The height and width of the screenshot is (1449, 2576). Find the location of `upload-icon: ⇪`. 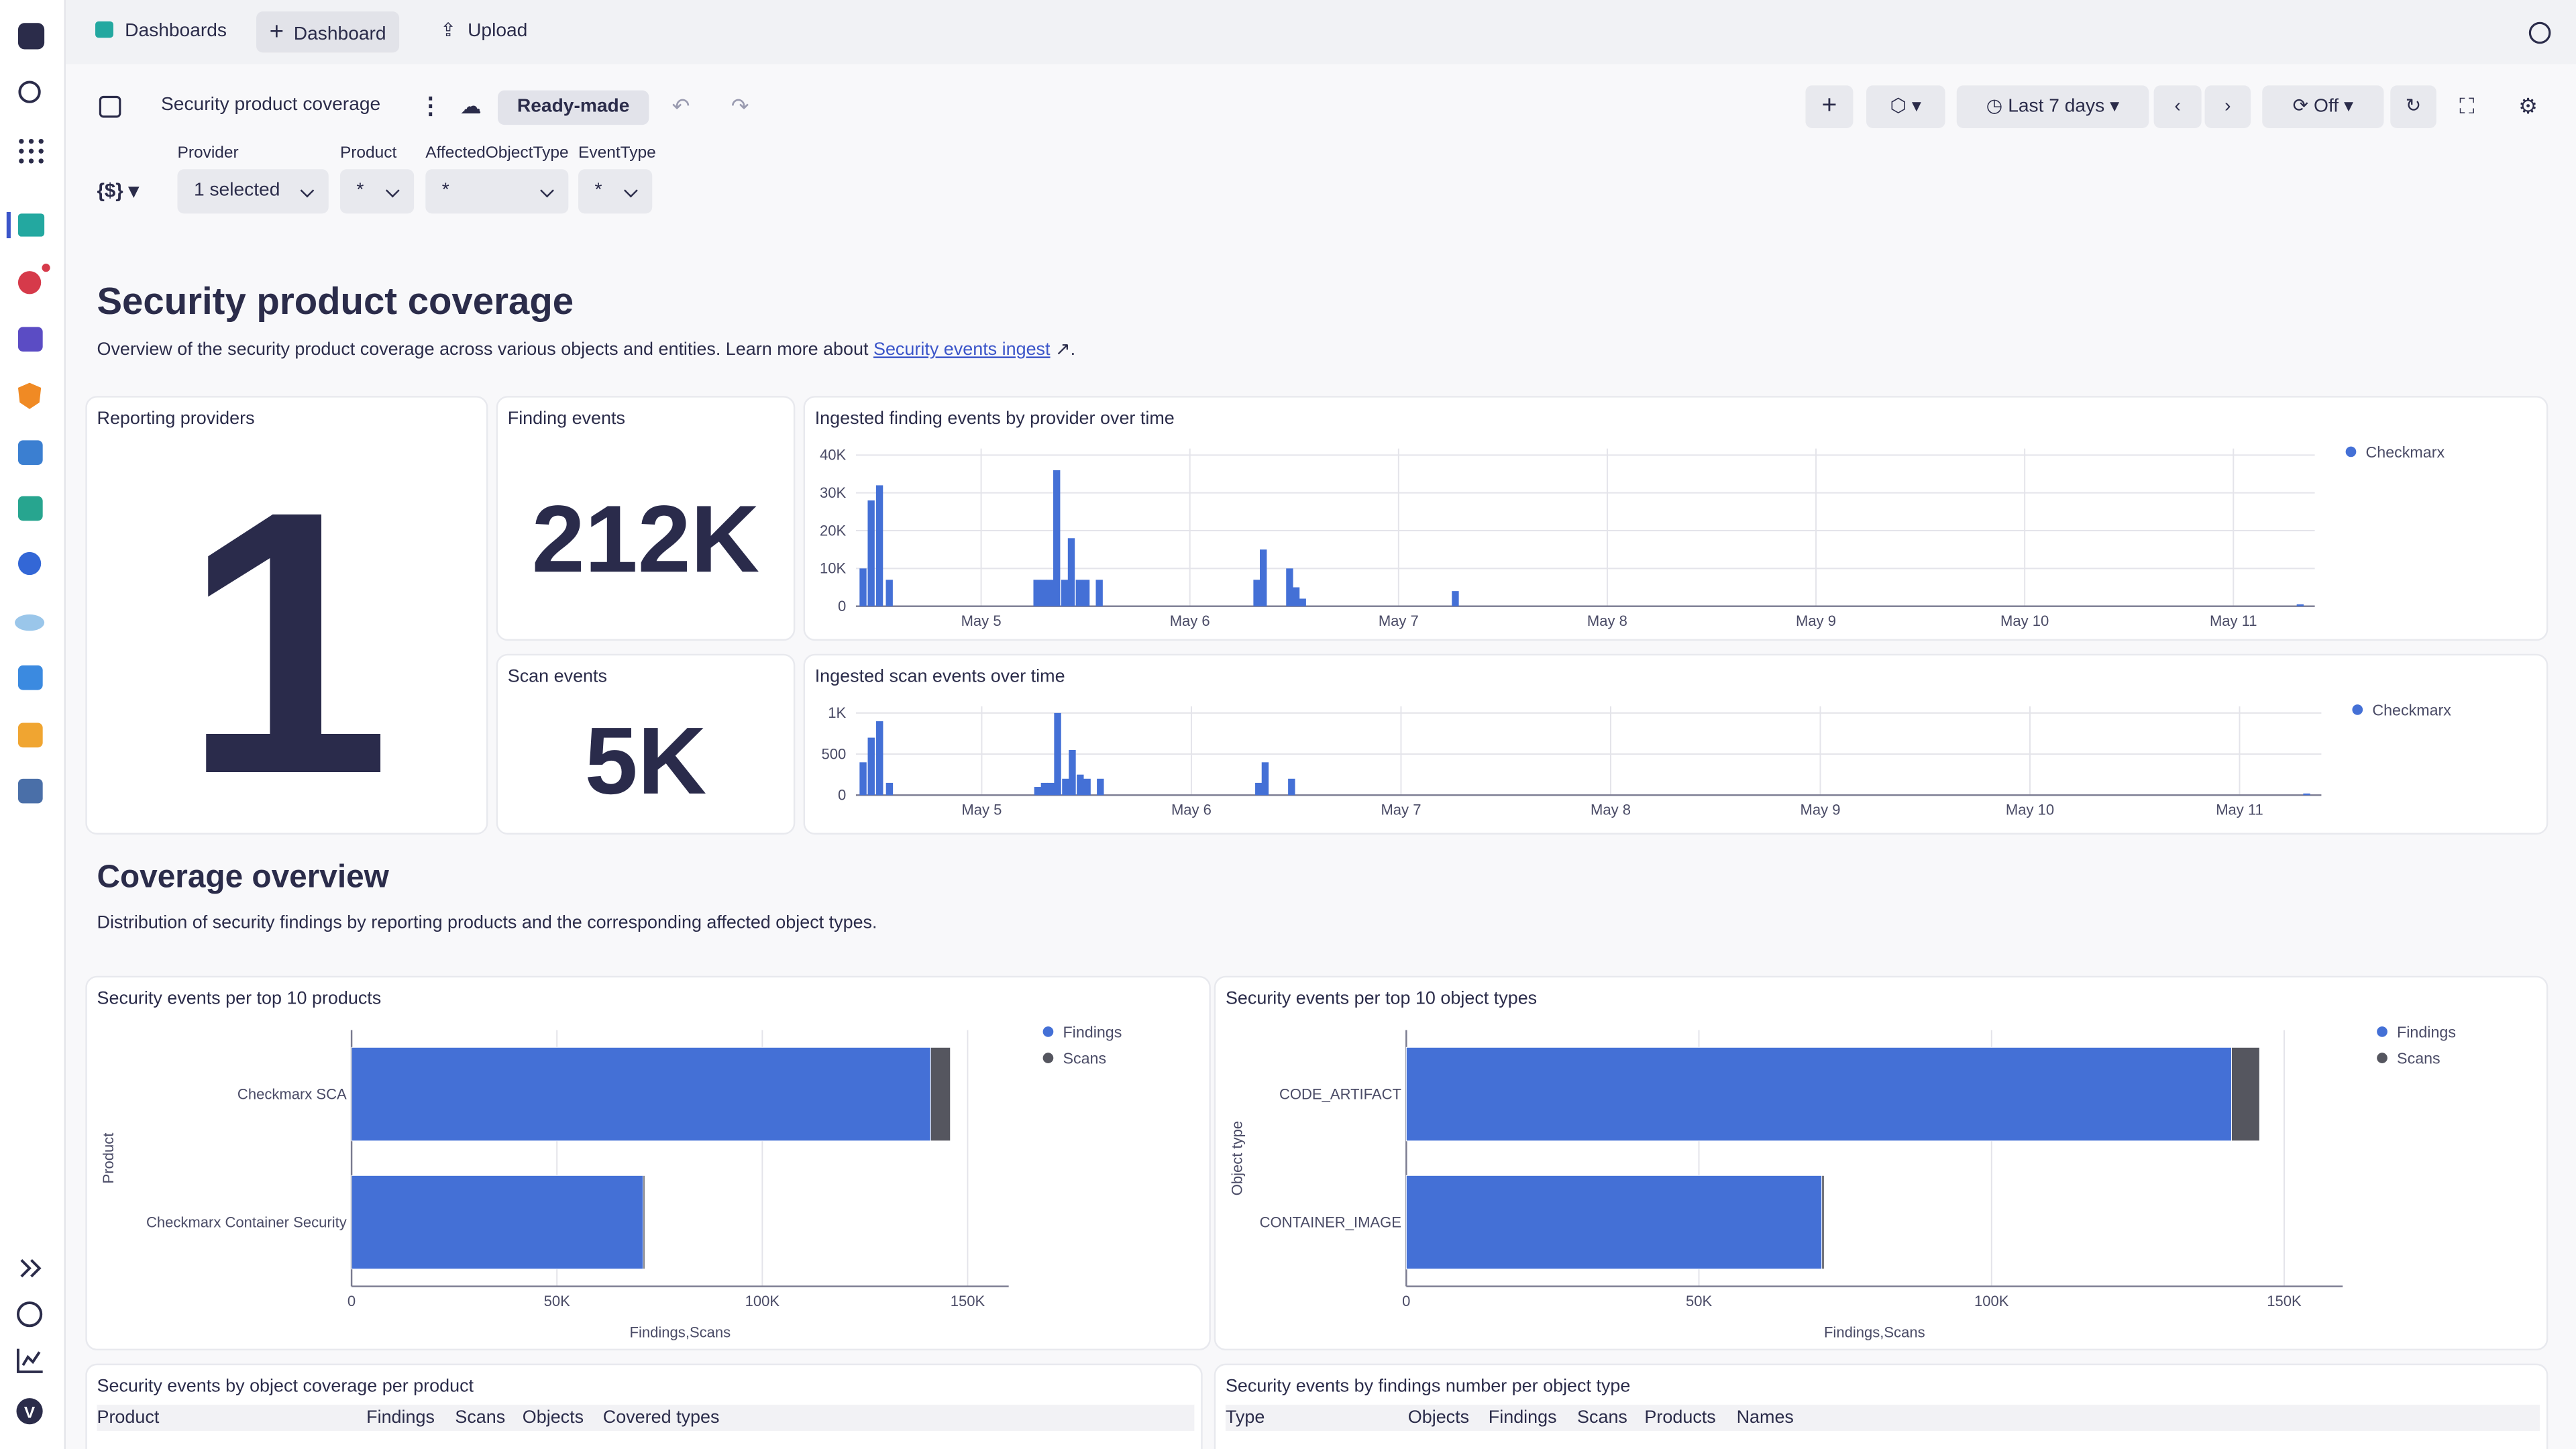

upload-icon: ⇪ is located at coordinates (448, 31).